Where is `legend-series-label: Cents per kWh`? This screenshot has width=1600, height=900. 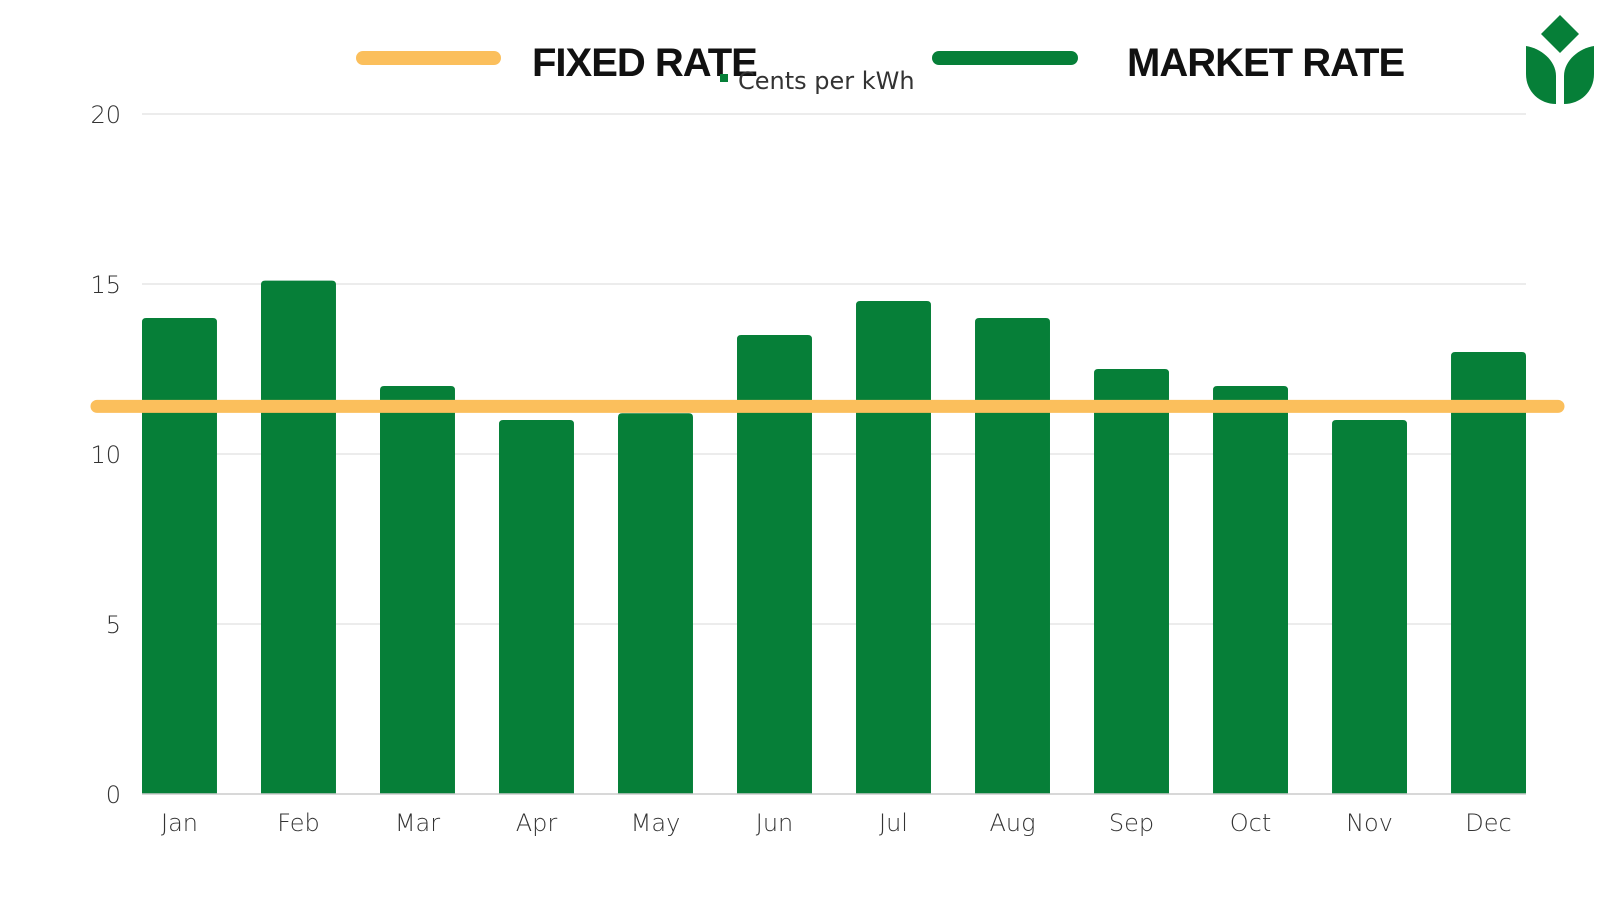 legend-series-label: Cents per kWh is located at coordinates (826, 81).